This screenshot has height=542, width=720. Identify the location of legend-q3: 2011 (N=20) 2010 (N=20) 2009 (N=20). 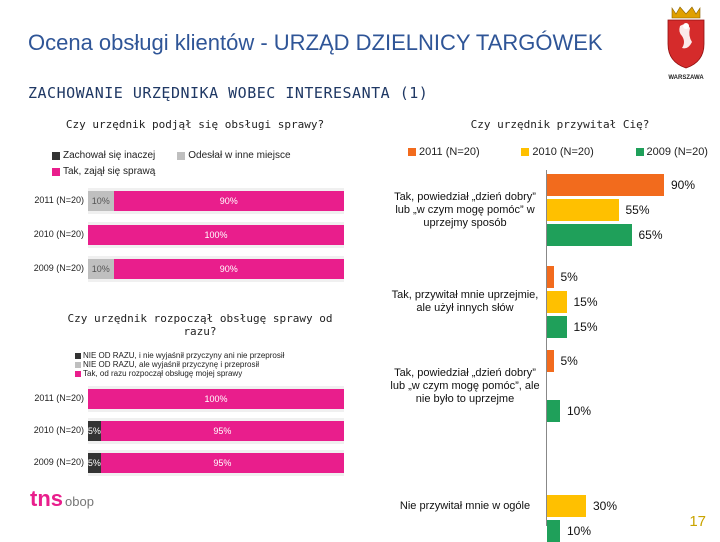
(558, 152).